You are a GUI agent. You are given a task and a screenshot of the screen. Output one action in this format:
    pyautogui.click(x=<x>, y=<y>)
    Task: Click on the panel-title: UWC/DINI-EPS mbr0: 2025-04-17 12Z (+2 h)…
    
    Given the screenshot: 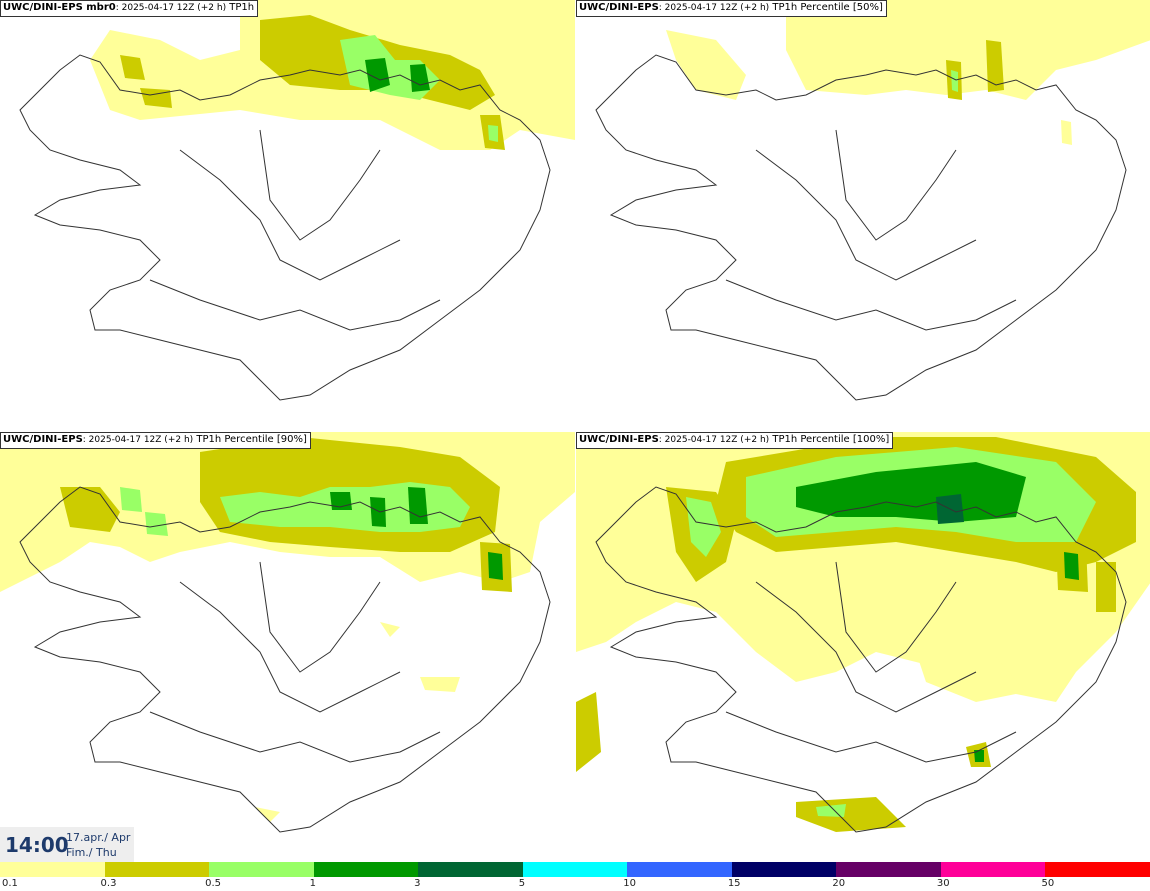 What is the action you would take?
    pyautogui.click(x=129, y=8)
    